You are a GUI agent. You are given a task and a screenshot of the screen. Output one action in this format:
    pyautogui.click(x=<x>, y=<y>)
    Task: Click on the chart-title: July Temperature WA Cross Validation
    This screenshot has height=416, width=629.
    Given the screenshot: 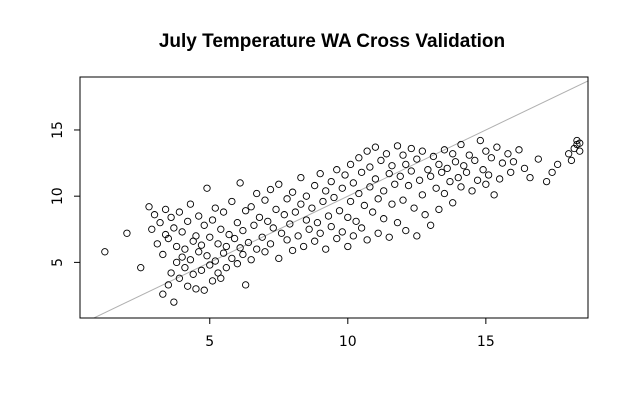 What is the action you would take?
    pyautogui.click(x=332, y=41)
    